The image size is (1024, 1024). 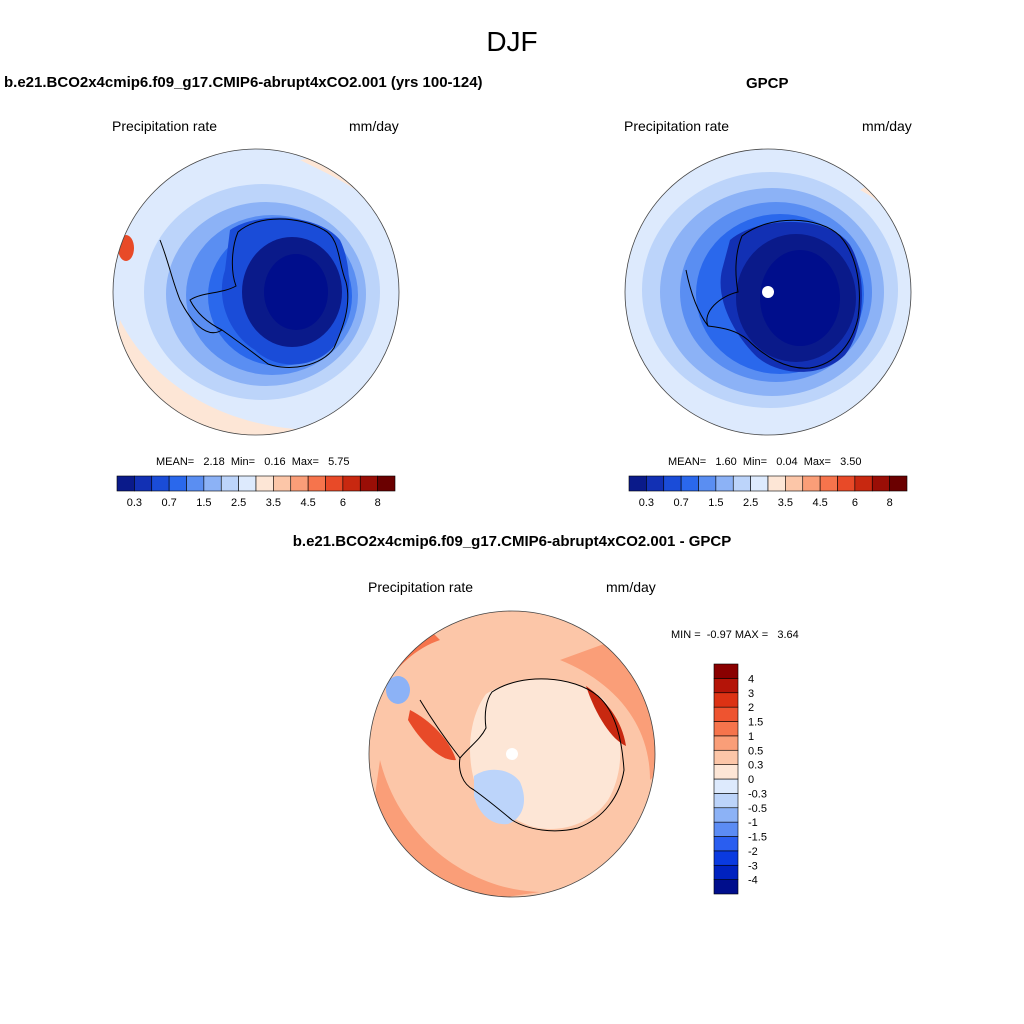 What do you see at coordinates (126, 248) in the screenshot?
I see `model-max-patch` at bounding box center [126, 248].